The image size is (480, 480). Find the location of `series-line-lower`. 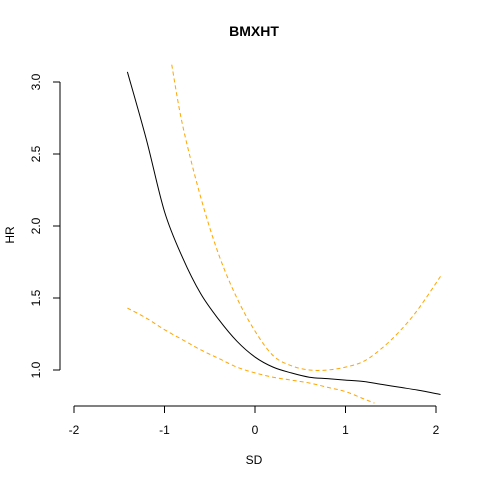

series-line-lower is located at coordinates (251, 355).